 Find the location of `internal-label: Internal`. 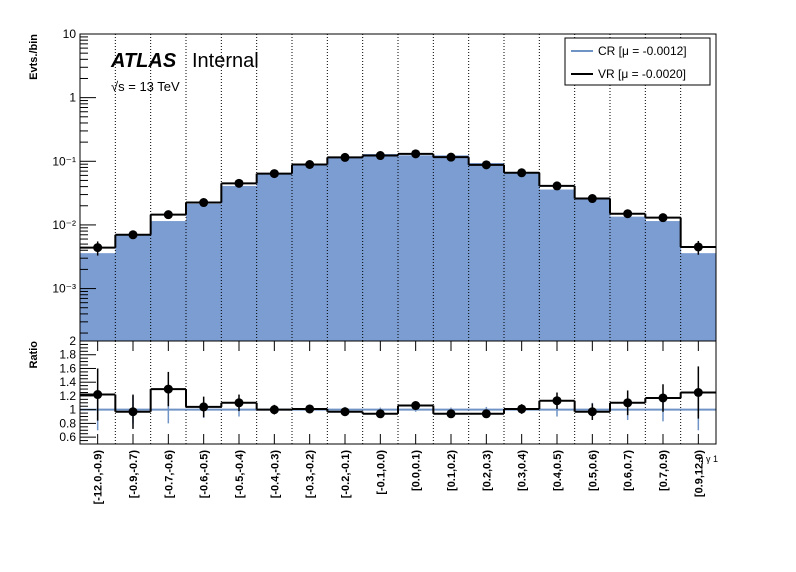

internal-label: Internal is located at coordinates (225, 61).